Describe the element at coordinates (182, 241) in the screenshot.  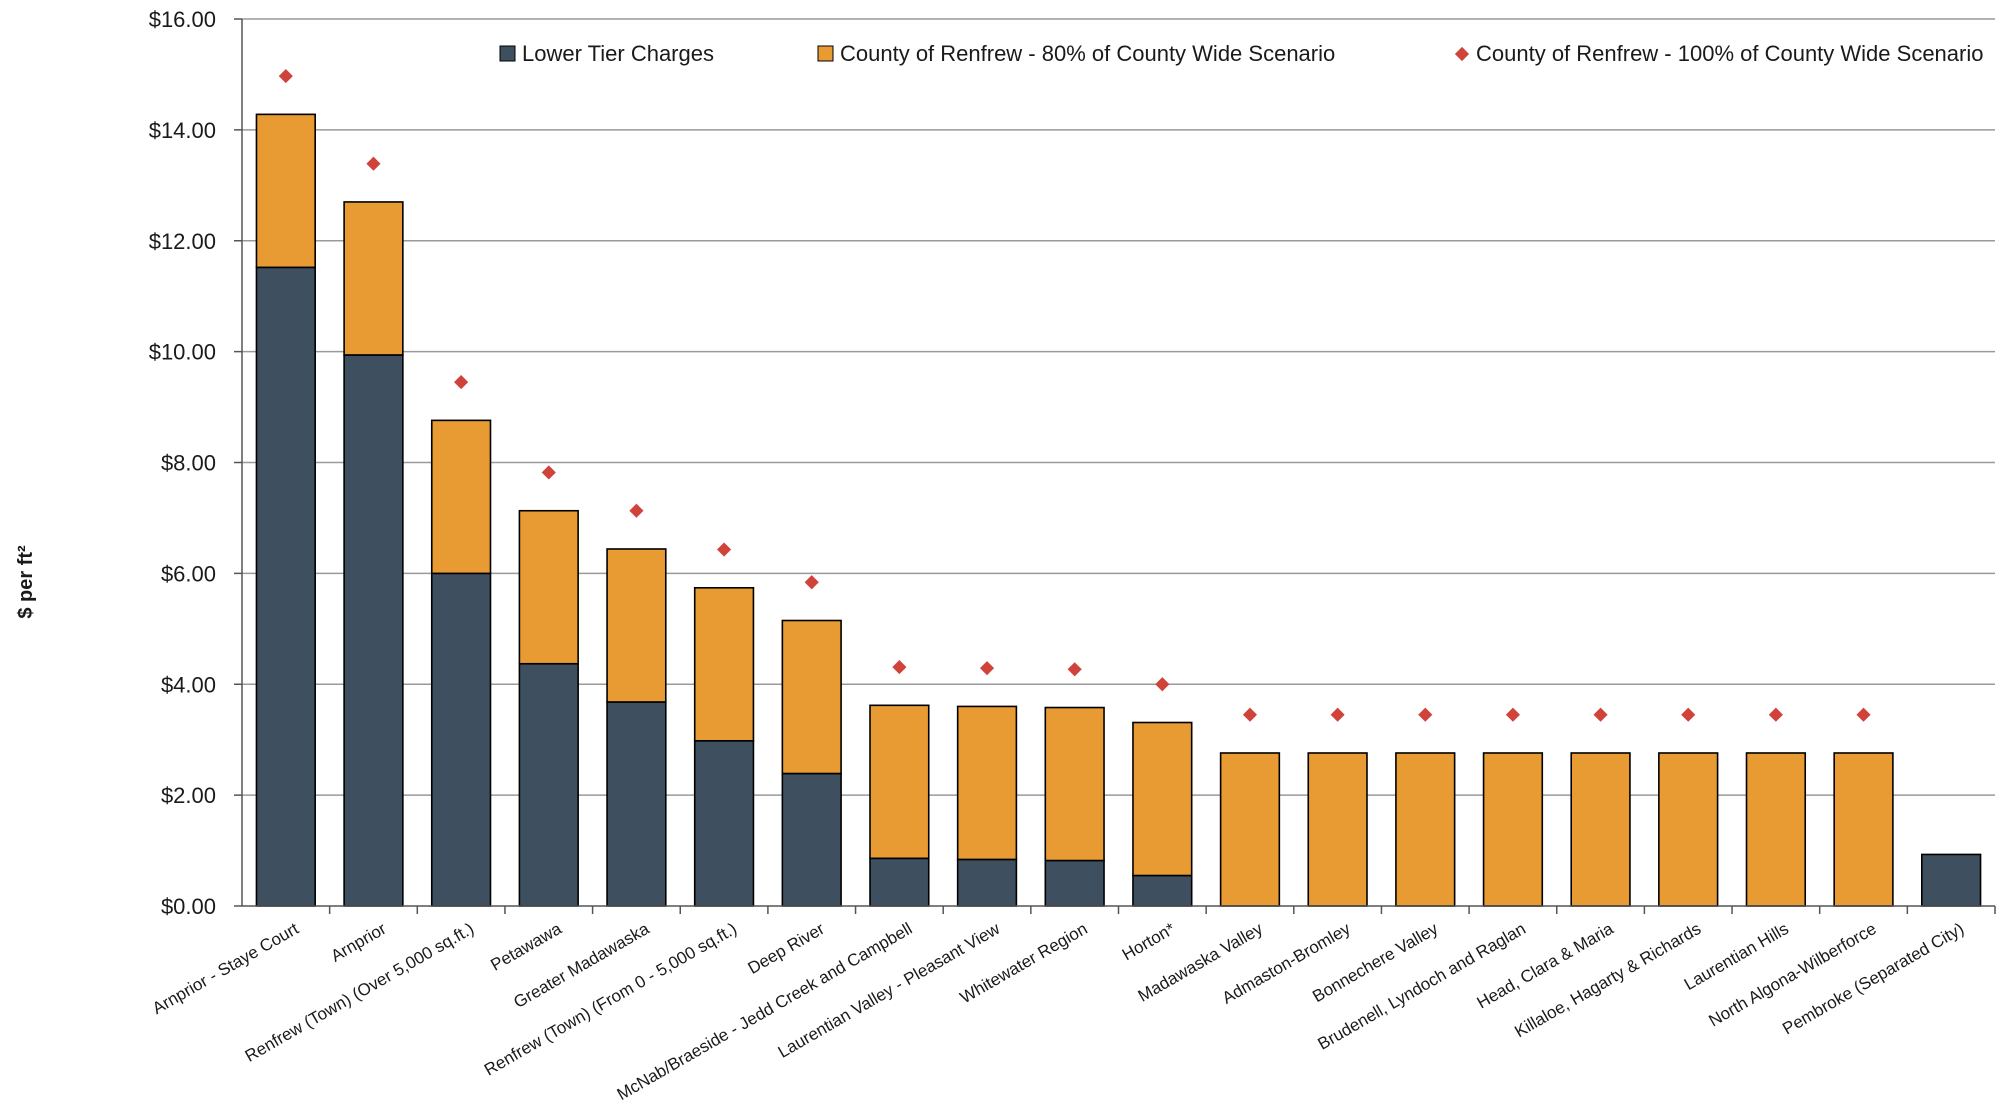
I see `y-tick-label: $12.00` at that location.